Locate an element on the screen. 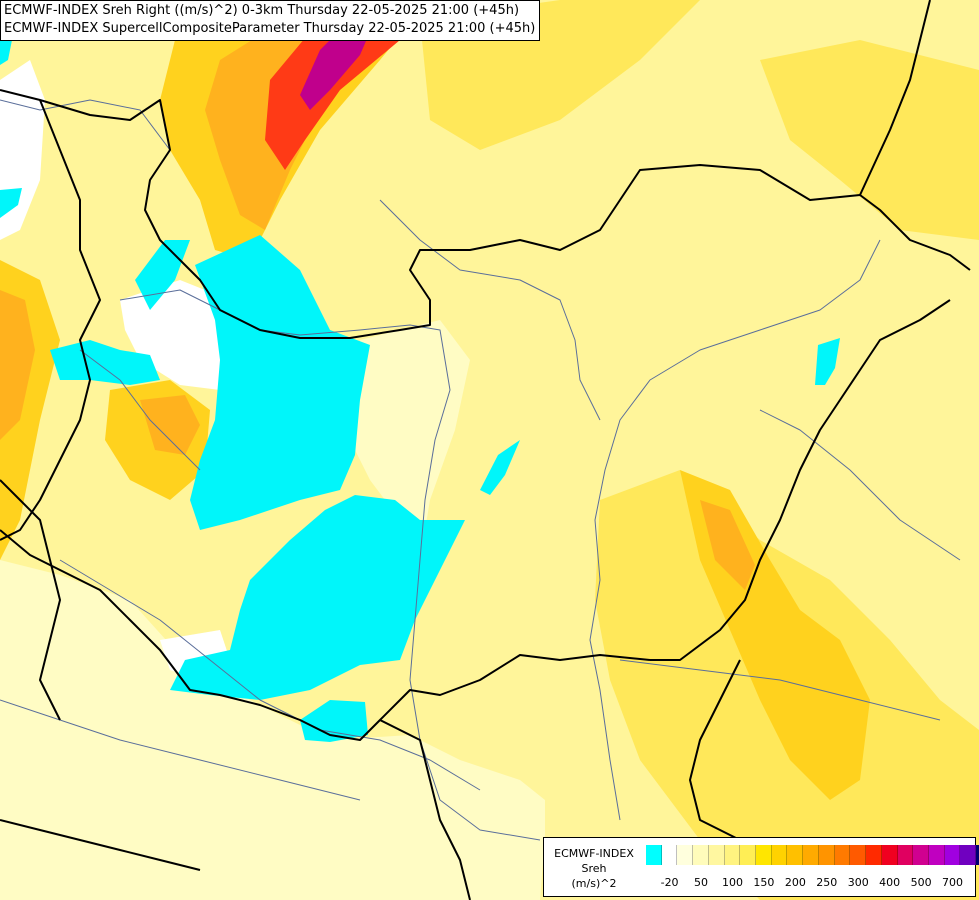 The image size is (979, 900). legend-tick-label: 400 is located at coordinates (890, 882).